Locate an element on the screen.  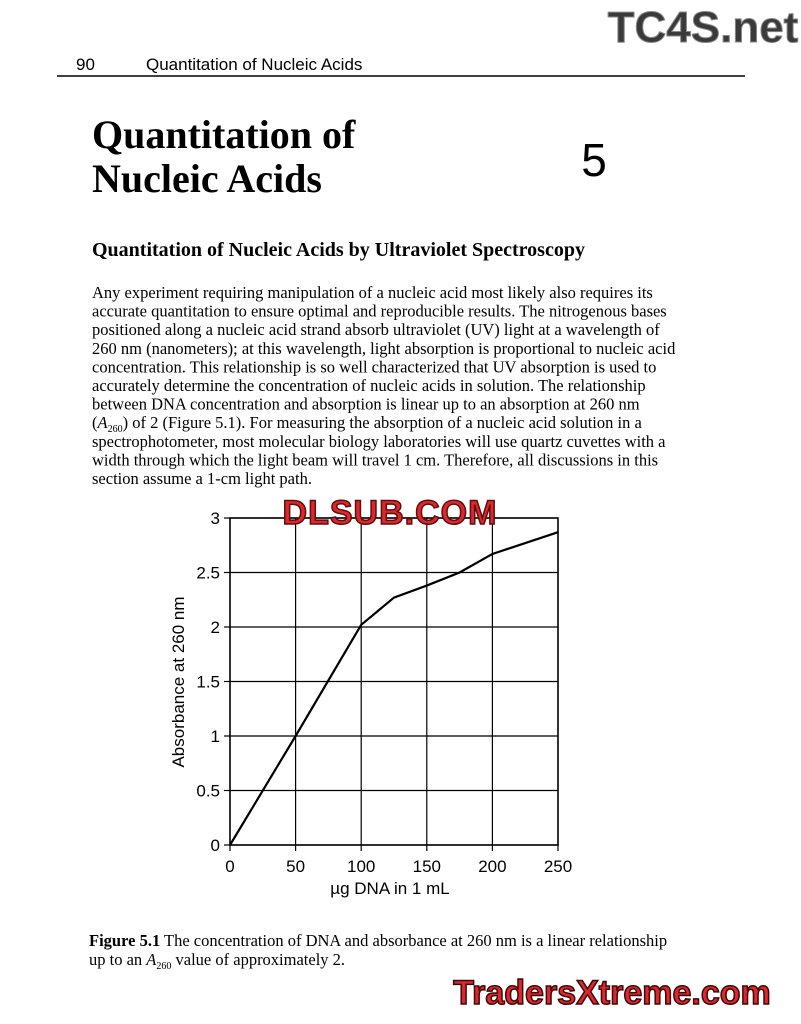
chapter-title: Quantitation of is located at coordinates (224, 134).